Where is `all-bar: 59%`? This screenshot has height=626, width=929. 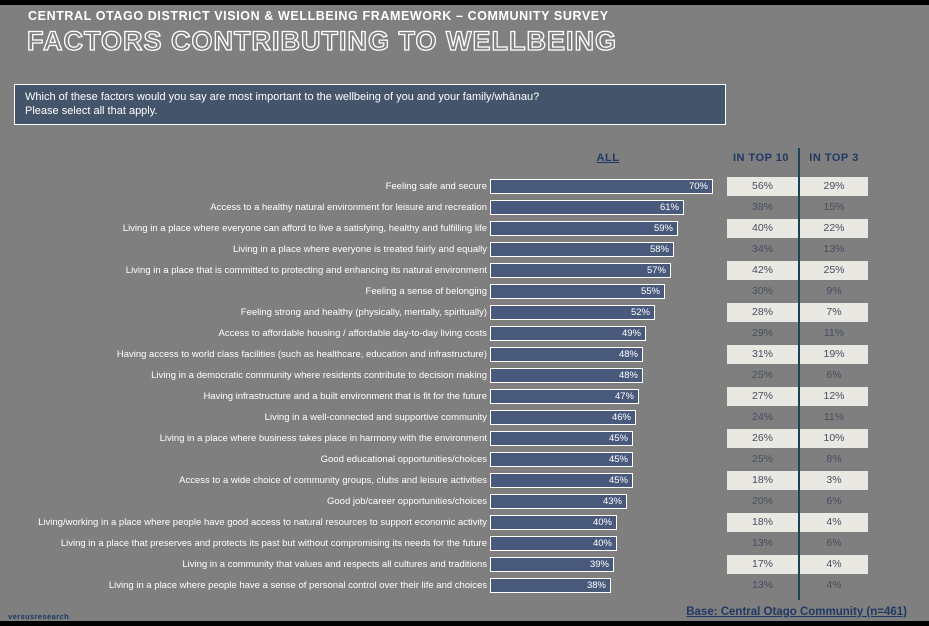 all-bar: 59% is located at coordinates (584, 228).